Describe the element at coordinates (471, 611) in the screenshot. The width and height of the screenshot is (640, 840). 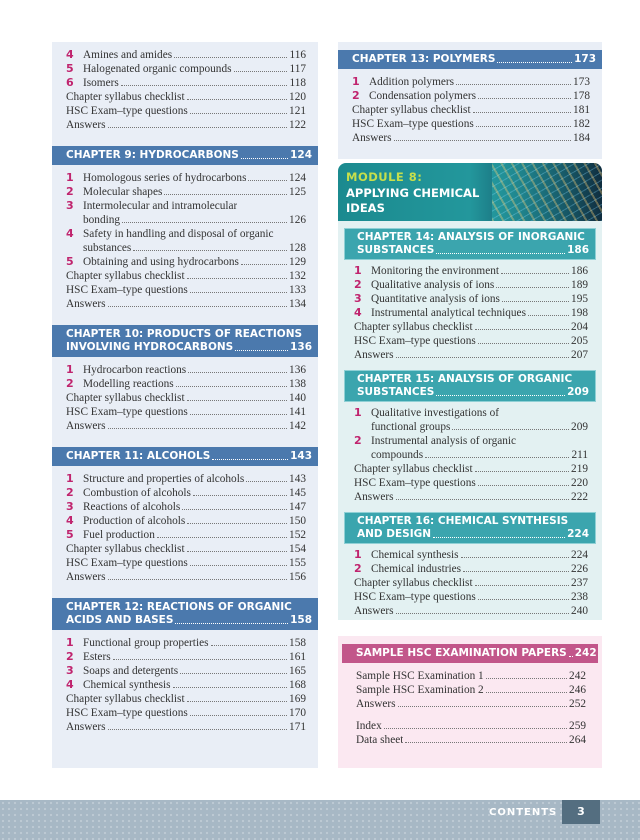
I see `toc-entry: Answers 240` at that location.